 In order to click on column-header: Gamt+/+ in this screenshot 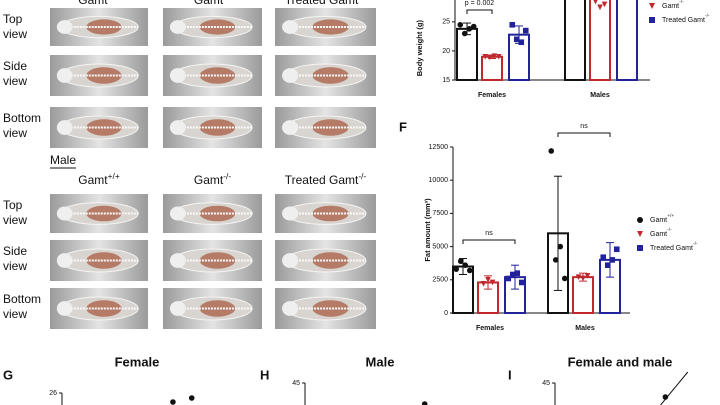, I will do `click(99, 3)`.